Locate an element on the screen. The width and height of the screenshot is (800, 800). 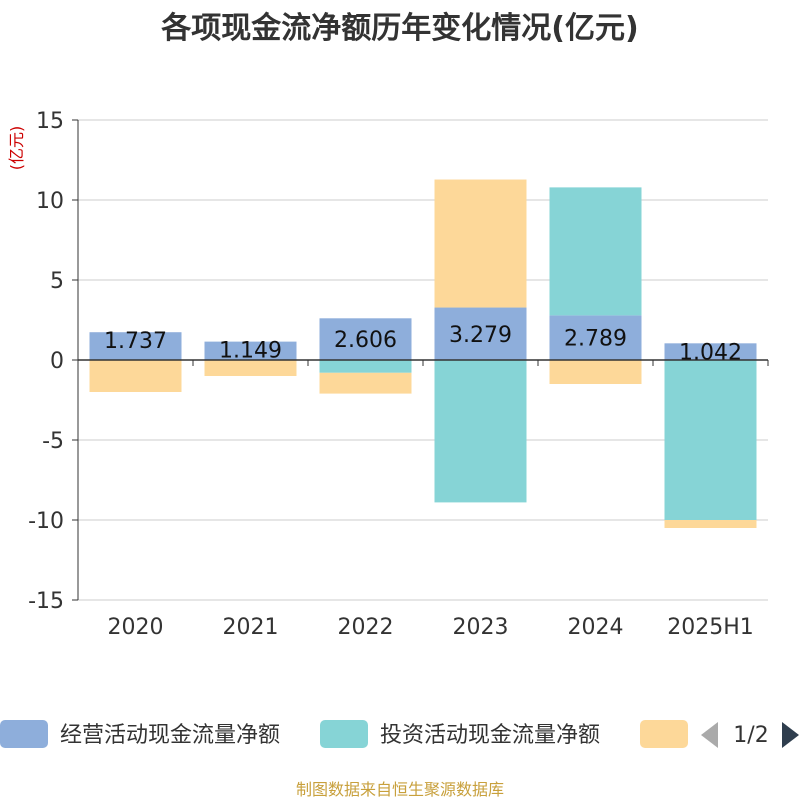
x-tick-label: 2023 is located at coordinates (481, 627).